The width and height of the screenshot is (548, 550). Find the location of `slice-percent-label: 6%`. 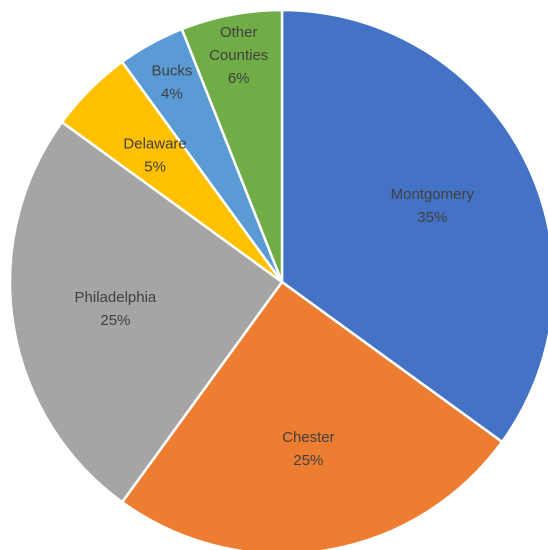

slice-percent-label: 6% is located at coordinates (239, 78).